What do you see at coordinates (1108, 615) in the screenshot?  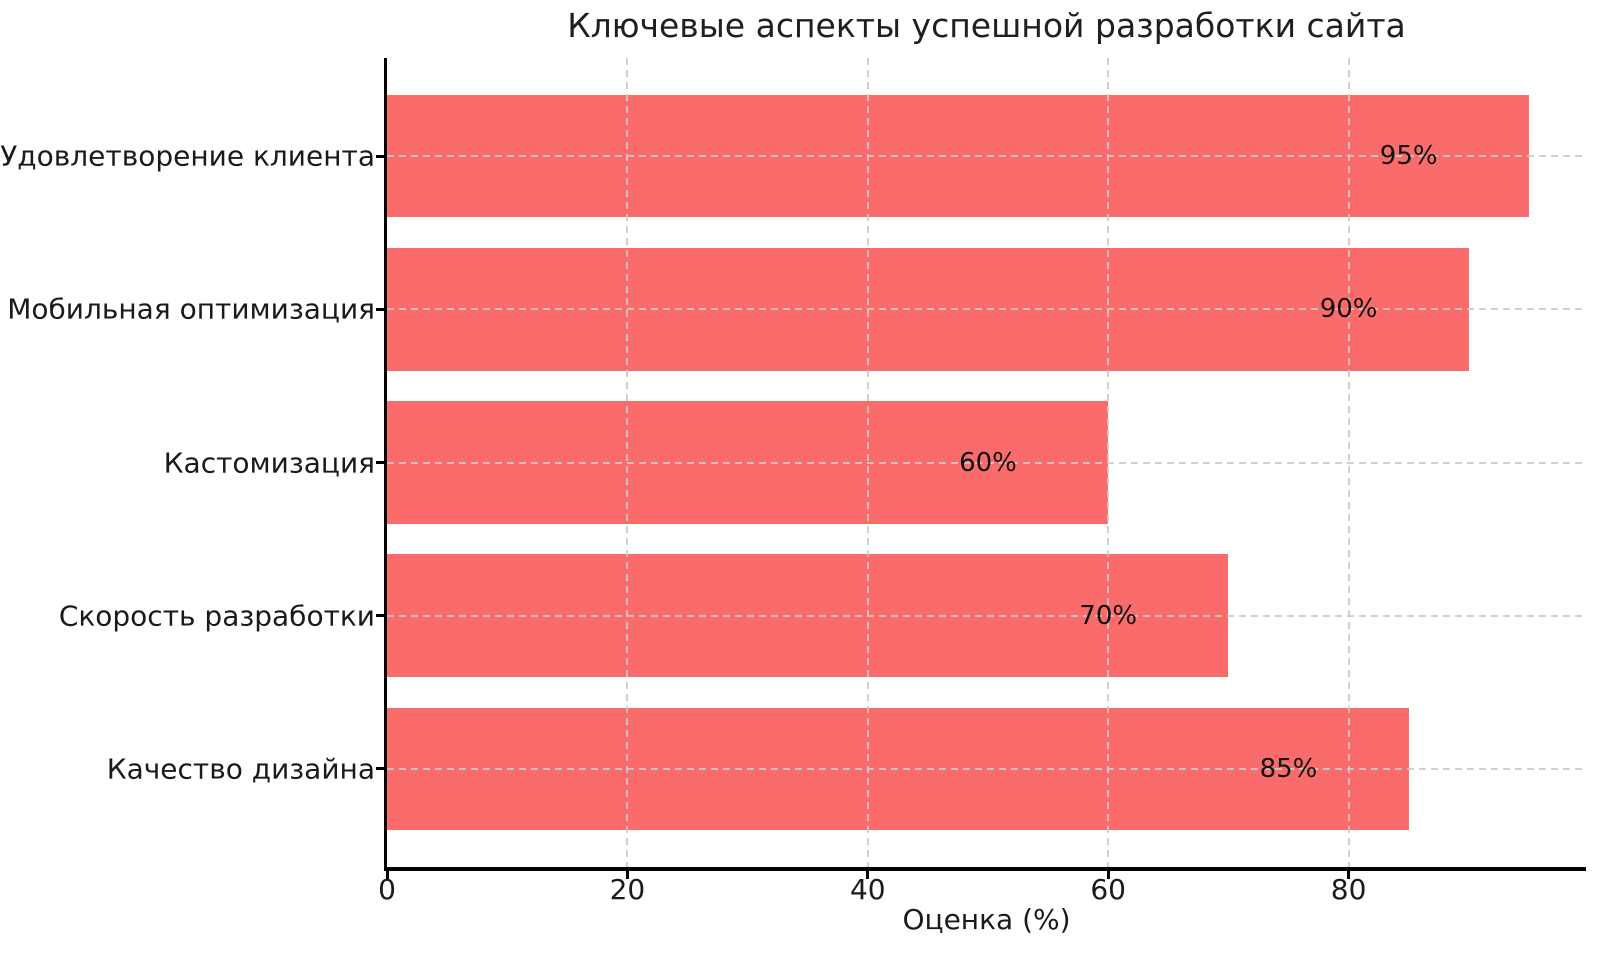 I see `bar-value-label: 70%` at bounding box center [1108, 615].